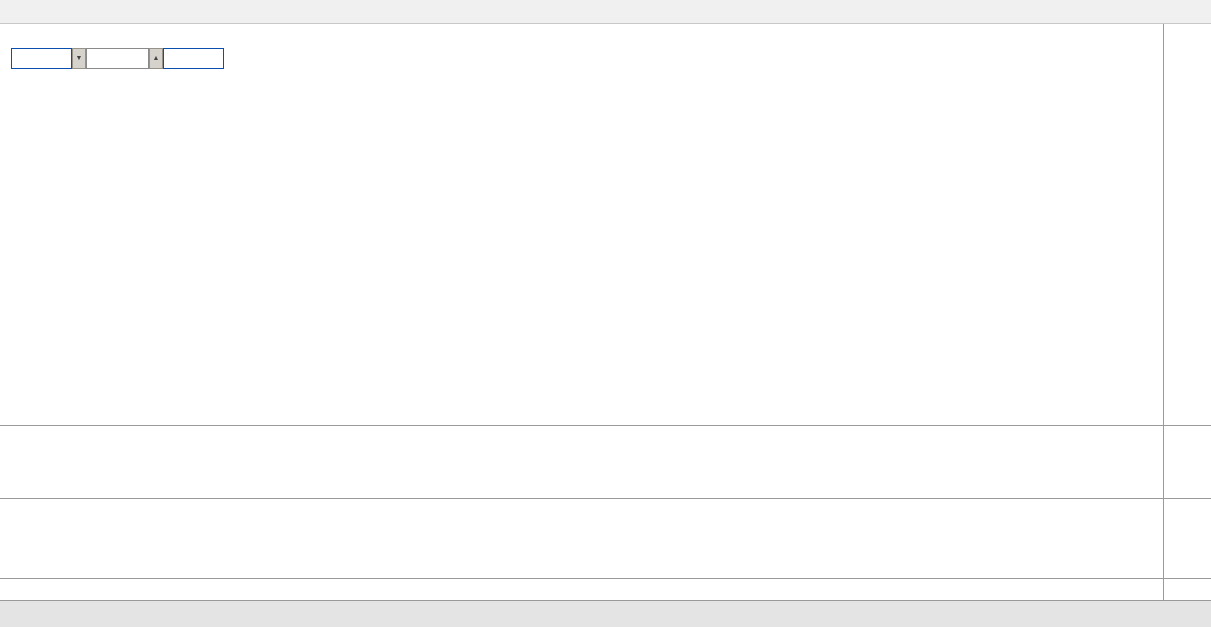 This screenshot has height=627, width=1211. I want to click on sell-button, so click(41, 58).